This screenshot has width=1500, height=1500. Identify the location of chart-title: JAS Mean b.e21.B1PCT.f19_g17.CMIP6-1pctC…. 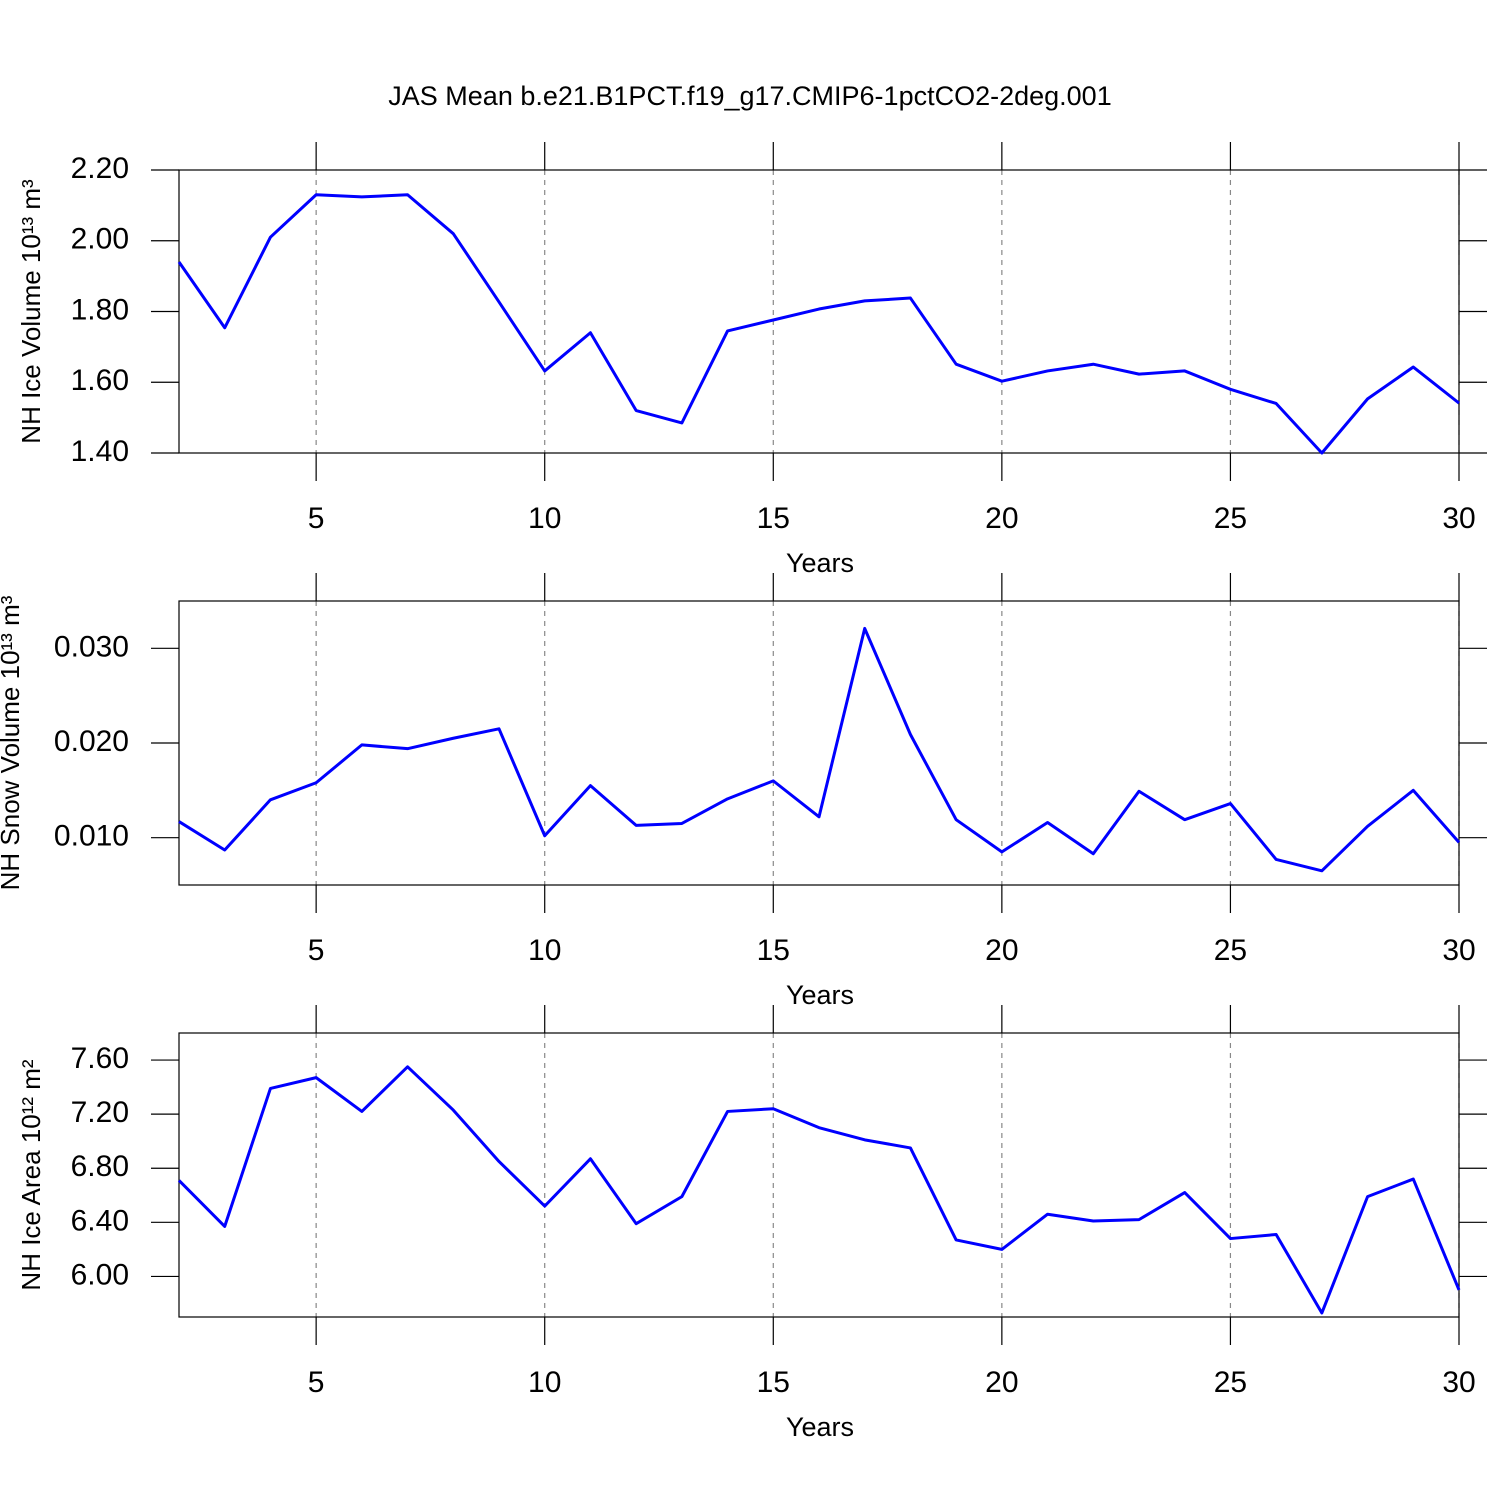
(749, 96).